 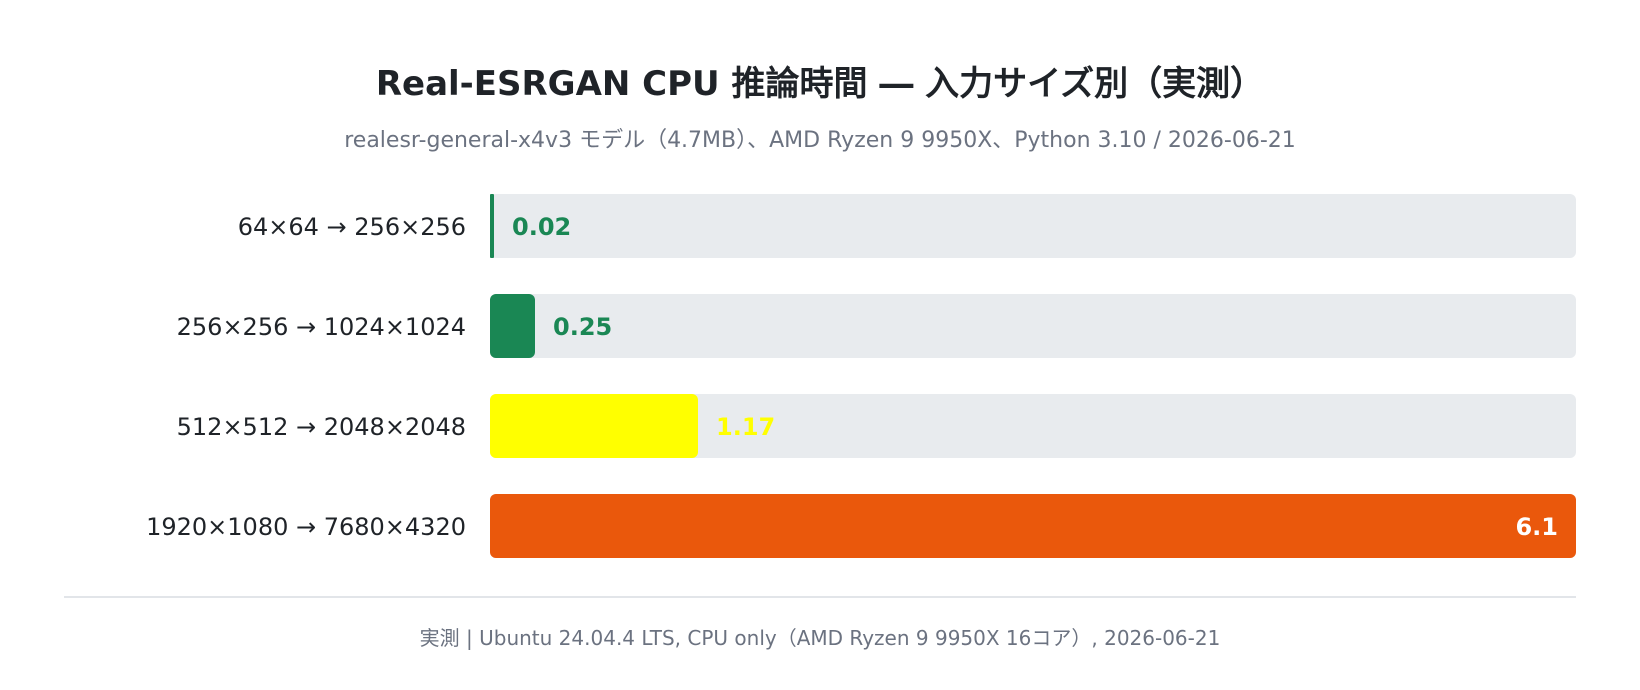 What do you see at coordinates (306, 527) in the screenshot?
I see `category-label: 1920×1080 → 7680×4320` at bounding box center [306, 527].